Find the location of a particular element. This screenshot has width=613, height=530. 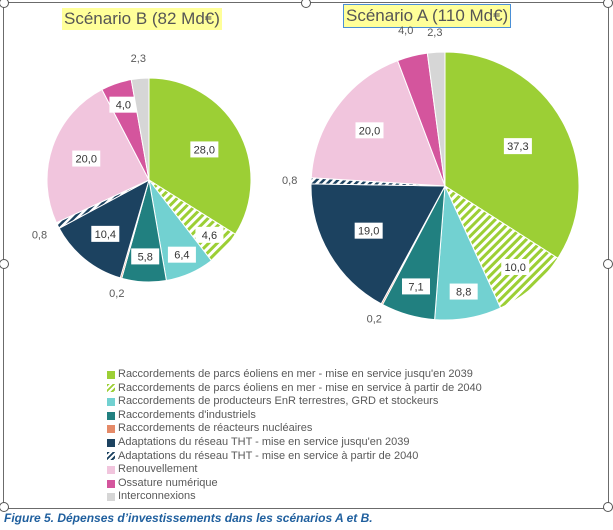

pie-b-data-label: 4,6 is located at coordinates (209, 236).